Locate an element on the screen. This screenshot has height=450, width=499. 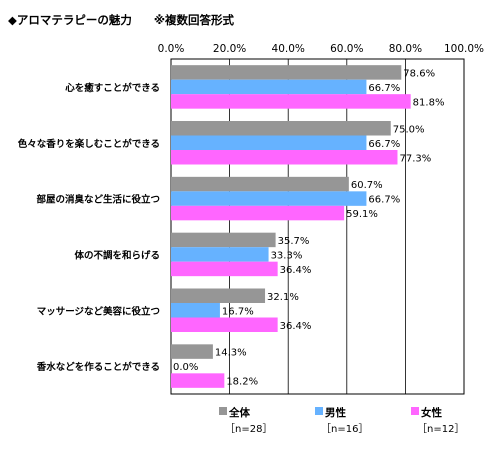
legend-label: 全体 is located at coordinates (239, 412).